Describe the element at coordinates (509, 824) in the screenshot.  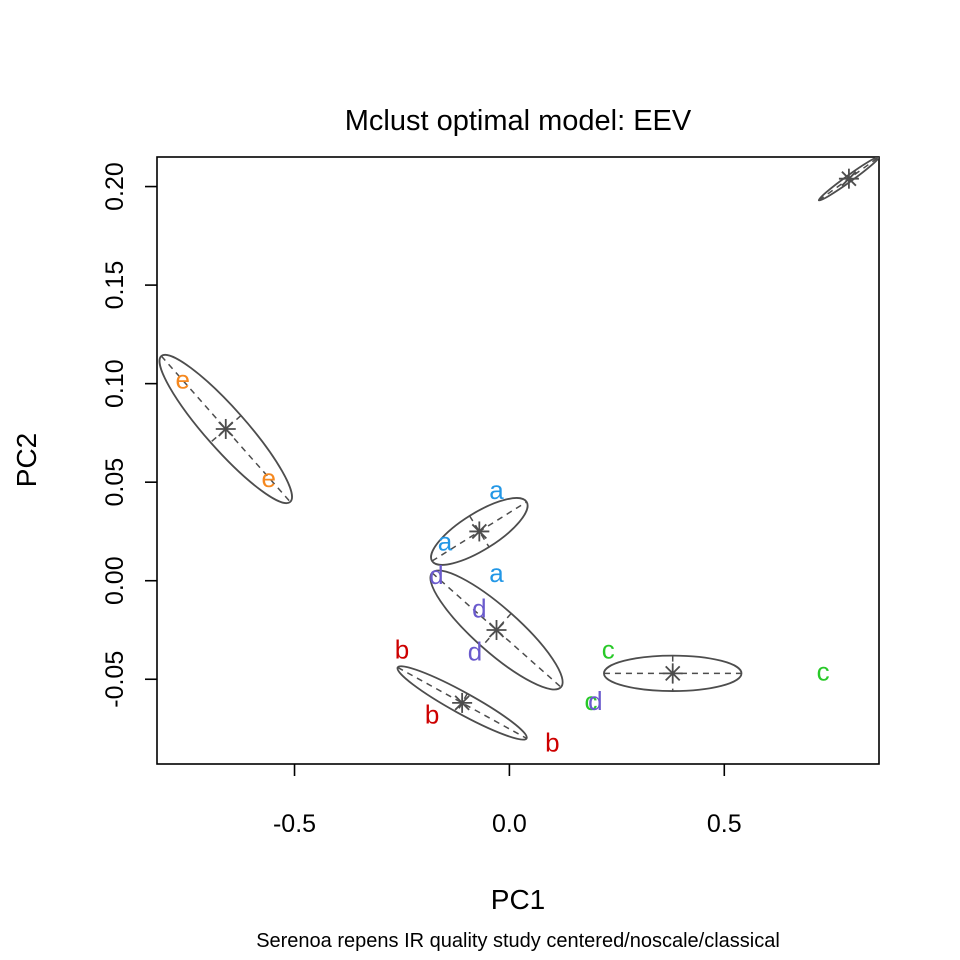
I see `x-tick-label: 0.0` at that location.